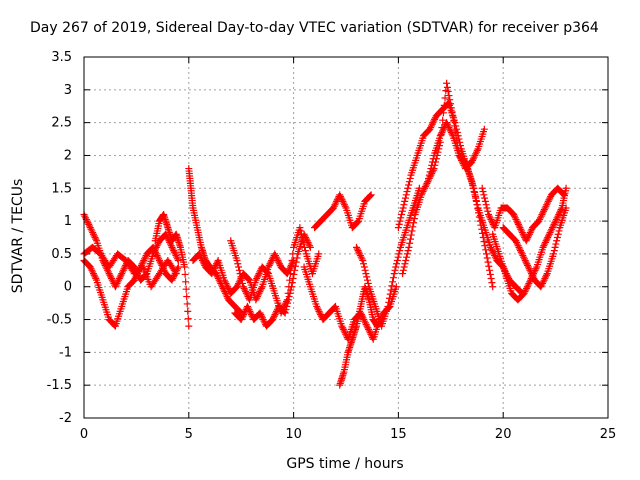 Image resolution: width=640 pixels, height=480 pixels. I want to click on x-tick-label-3: 15, so click(398, 434).